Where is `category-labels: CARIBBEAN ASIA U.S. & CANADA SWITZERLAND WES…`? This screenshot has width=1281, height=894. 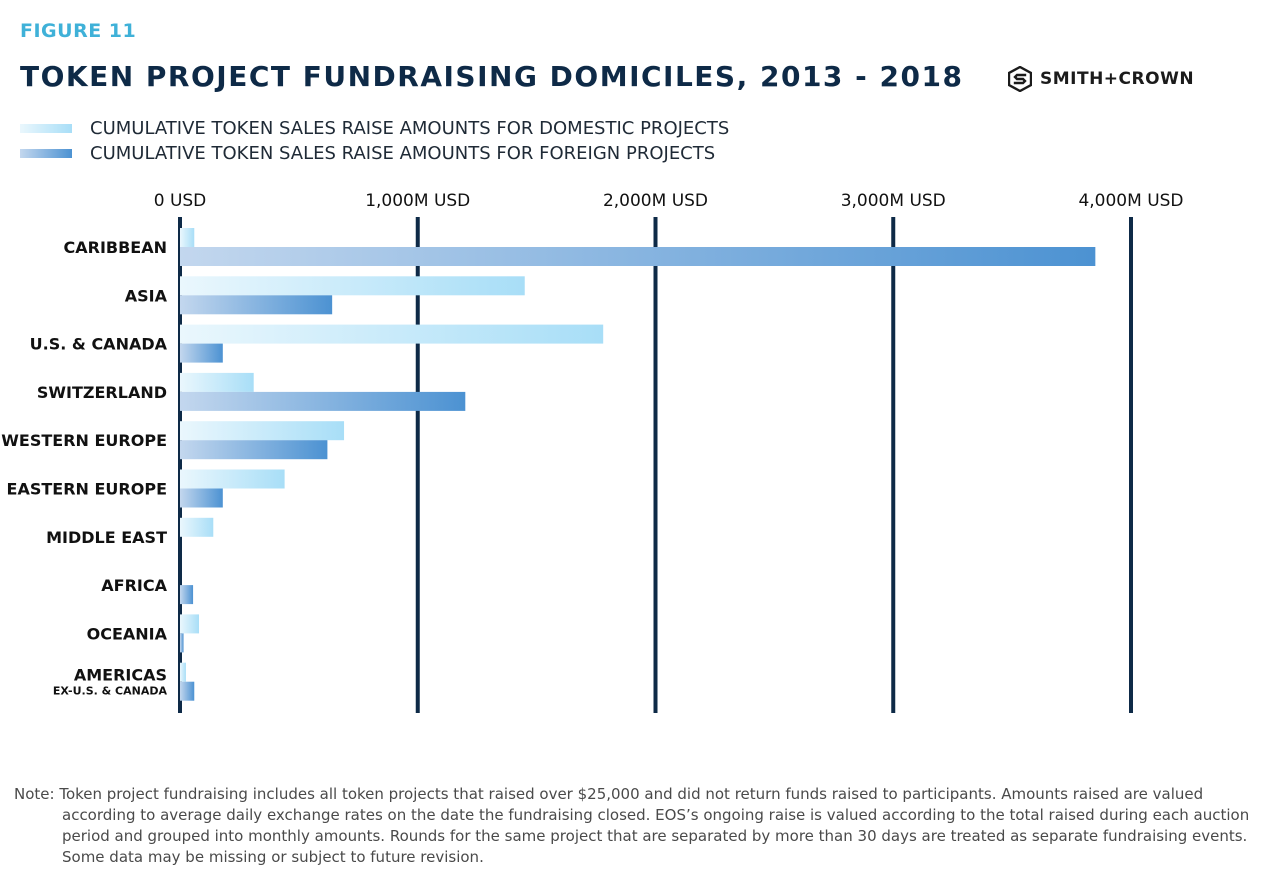
category-labels: CARIBBEAN ASIA U.S. & CANADA SWITZERLAND WES… is located at coordinates (84, 468).